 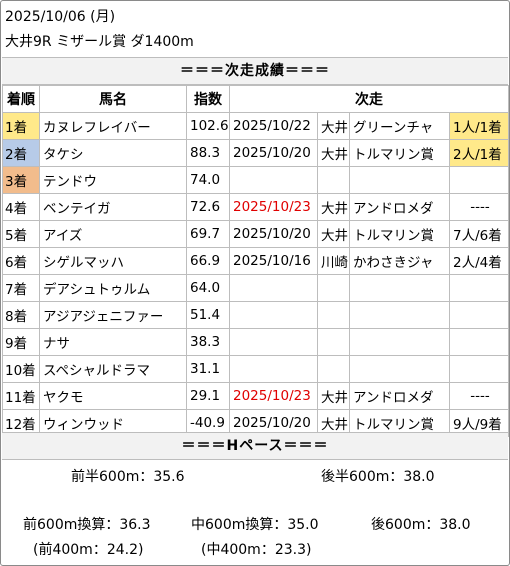 I want to click on horse-name-cell: デアシュトゥルム, so click(x=113, y=288).